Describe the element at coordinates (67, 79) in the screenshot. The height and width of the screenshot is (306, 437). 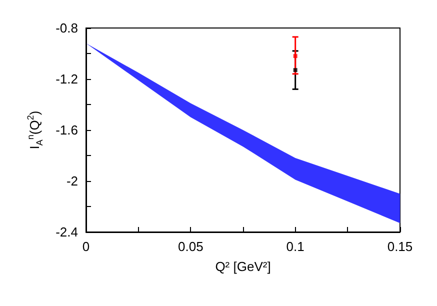
I see `y-tick-label: -1.2` at that location.